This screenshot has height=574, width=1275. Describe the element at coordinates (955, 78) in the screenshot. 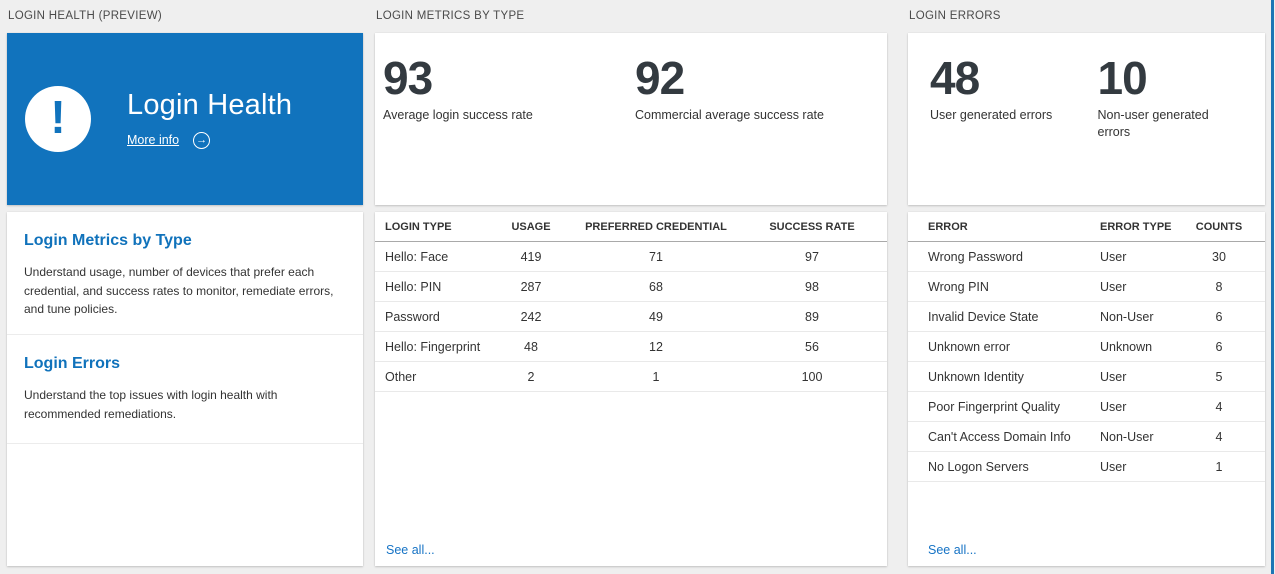

I see `metric-value: 48` at that location.